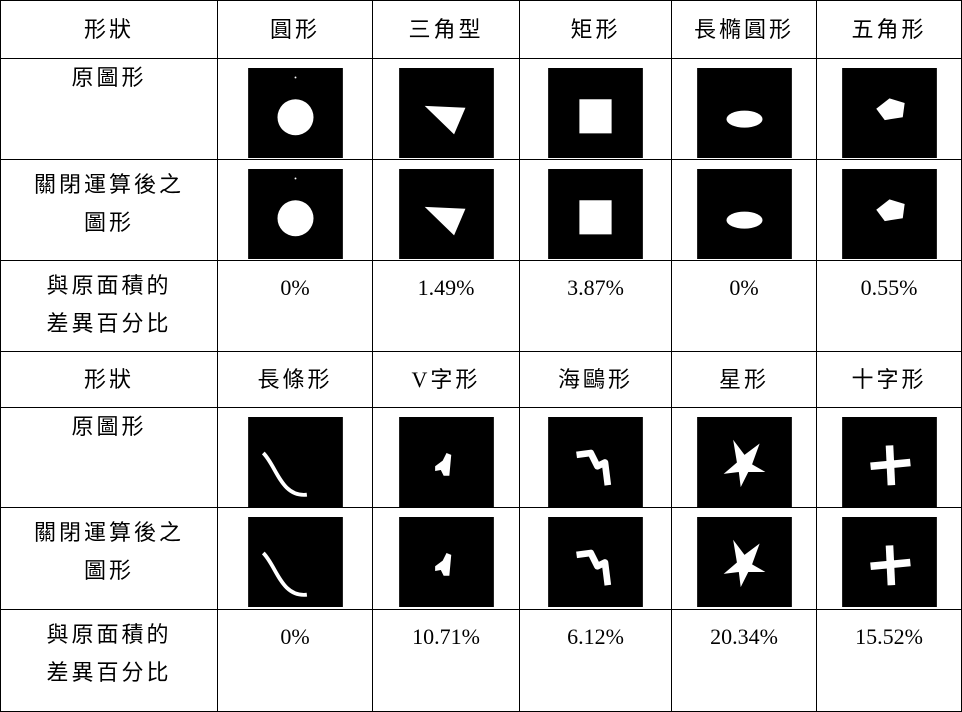 The width and height of the screenshot is (962, 712). I want to click on cell-text: 20.34%, so click(744, 636).